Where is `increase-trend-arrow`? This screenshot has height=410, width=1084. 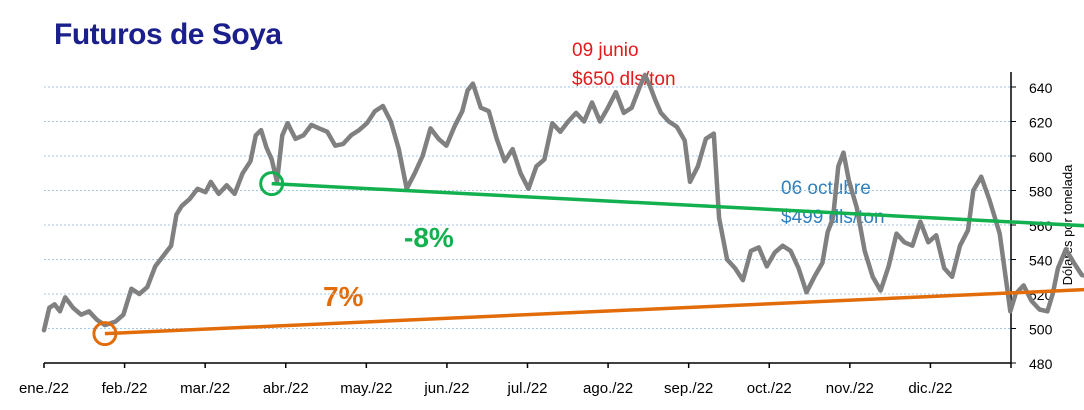
increase-trend-arrow is located at coordinates (594, 311).